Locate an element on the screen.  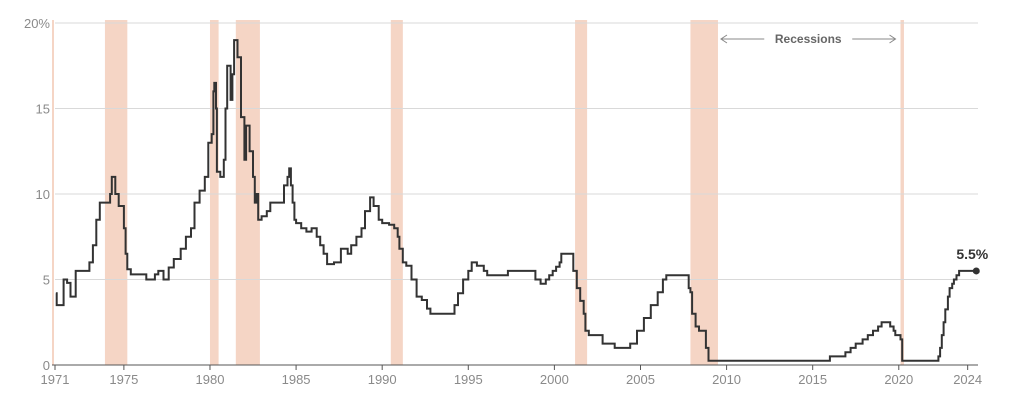
x-tick-label-2015: 2015 is located at coordinates (812, 379).